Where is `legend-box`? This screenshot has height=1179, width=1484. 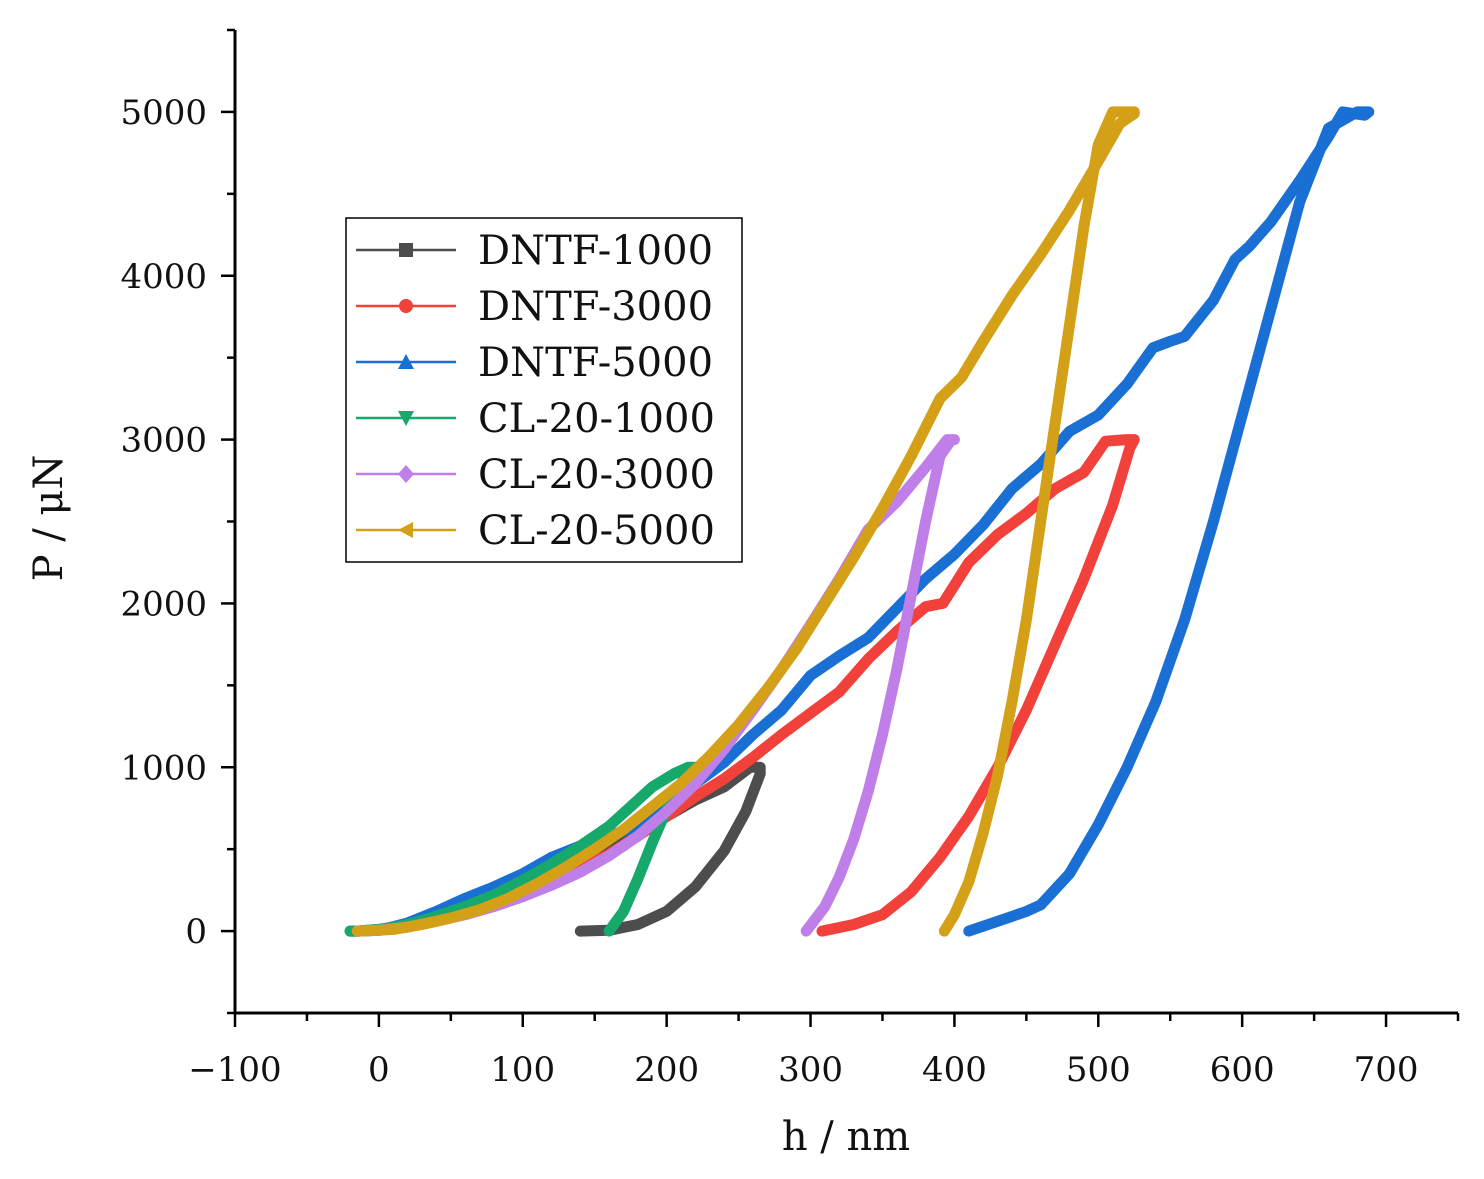 legend-box is located at coordinates (544, 390).